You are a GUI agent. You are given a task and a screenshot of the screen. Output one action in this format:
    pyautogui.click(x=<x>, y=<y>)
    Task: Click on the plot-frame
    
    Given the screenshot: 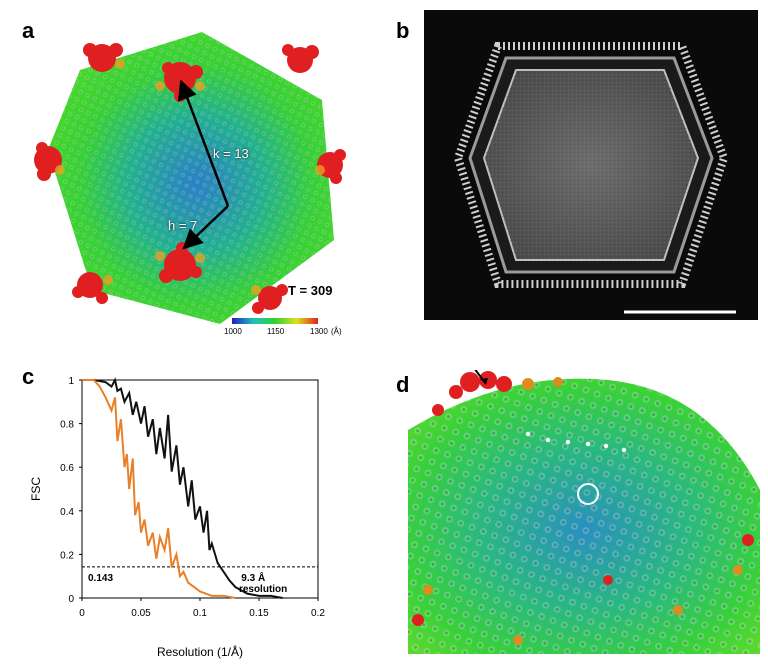 What is the action you would take?
    pyautogui.click(x=200, y=489)
    